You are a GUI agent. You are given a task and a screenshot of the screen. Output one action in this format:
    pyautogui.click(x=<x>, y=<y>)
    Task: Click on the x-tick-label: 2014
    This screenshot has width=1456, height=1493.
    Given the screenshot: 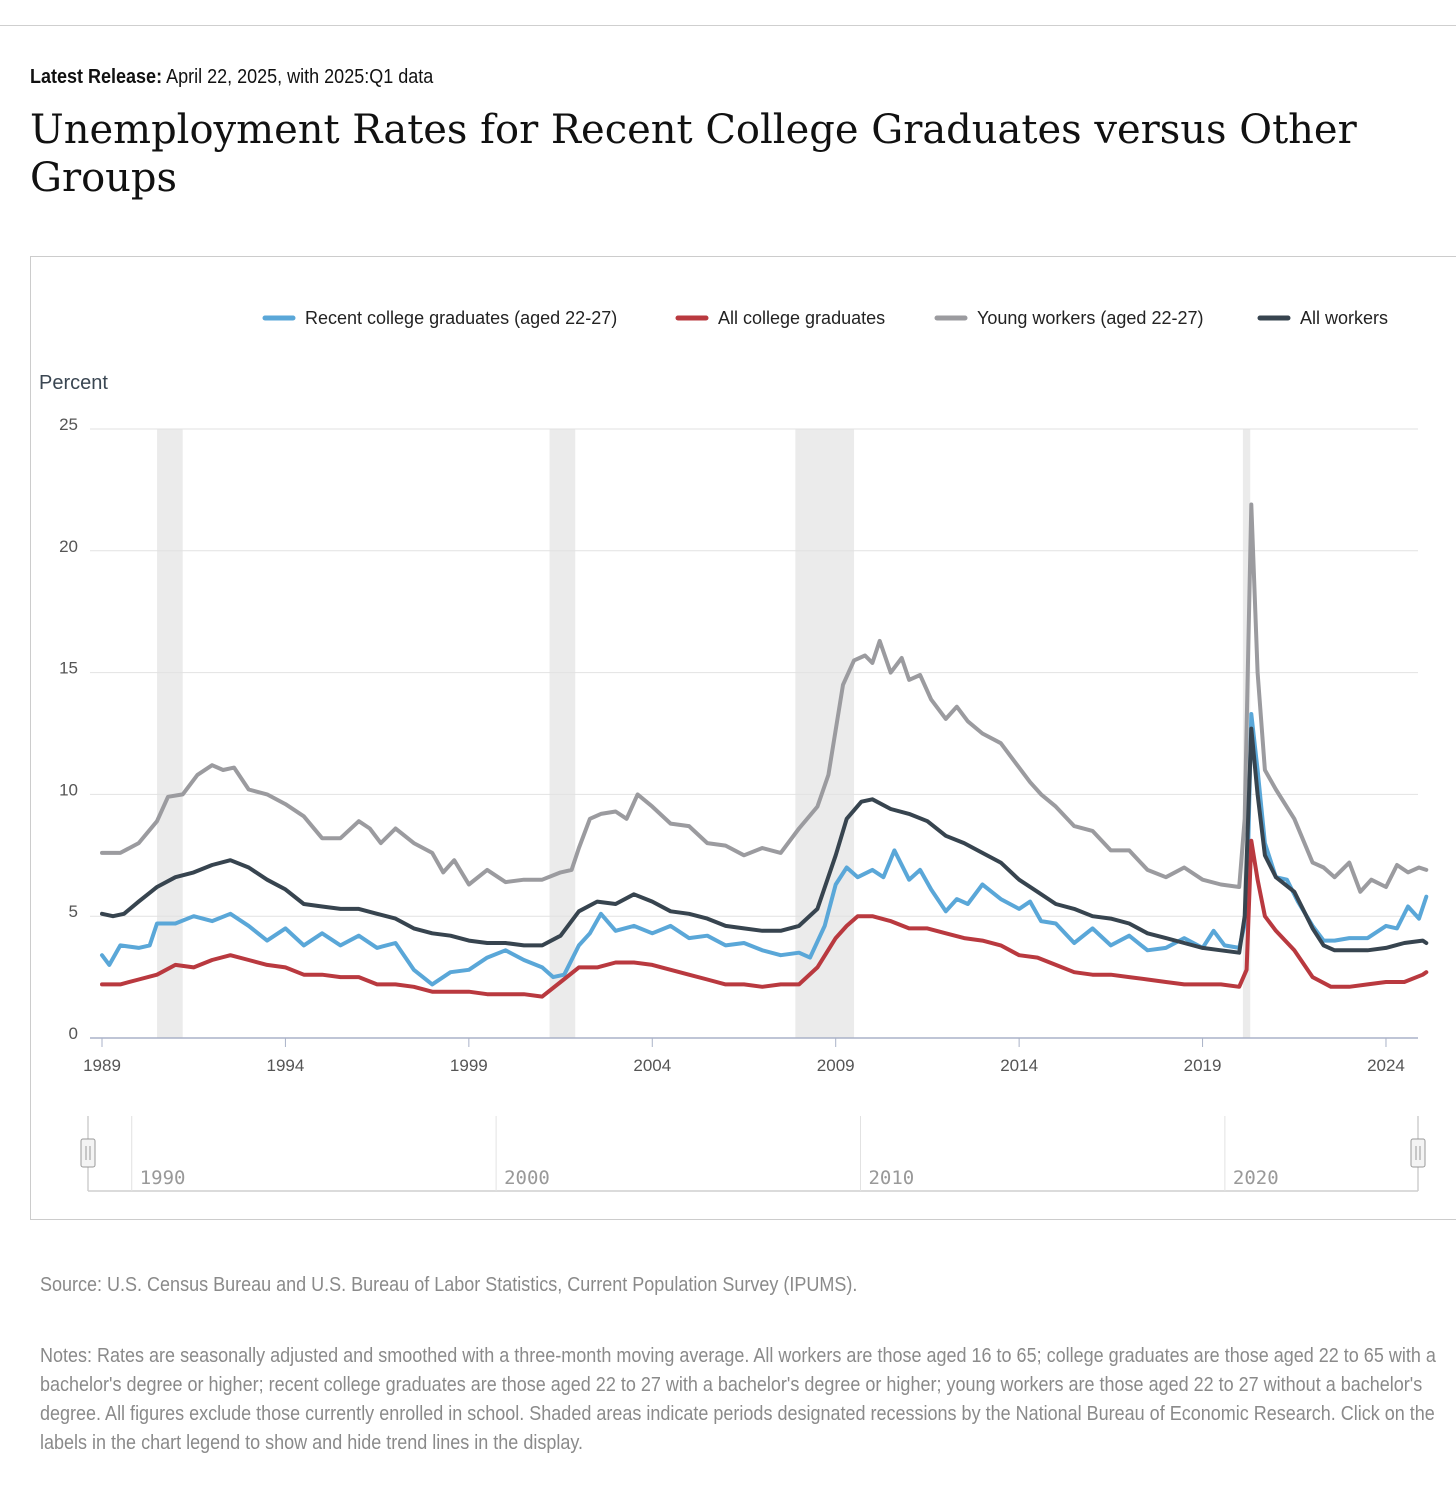 What is the action you would take?
    pyautogui.click(x=1019, y=1065)
    